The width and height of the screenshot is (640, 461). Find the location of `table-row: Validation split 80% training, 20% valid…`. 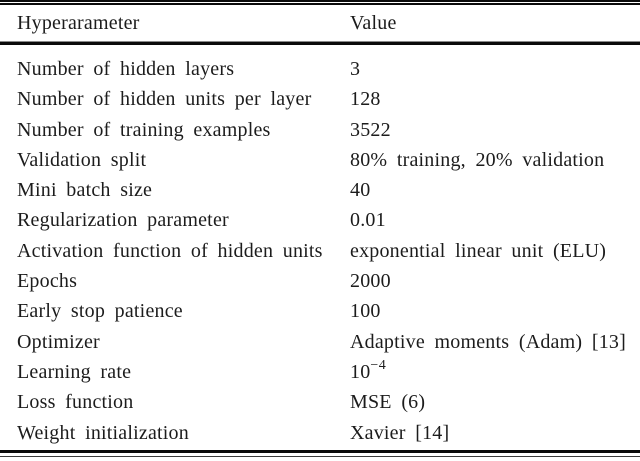

table-row: Validation split 80% training, 20% valid… is located at coordinates (320, 160).